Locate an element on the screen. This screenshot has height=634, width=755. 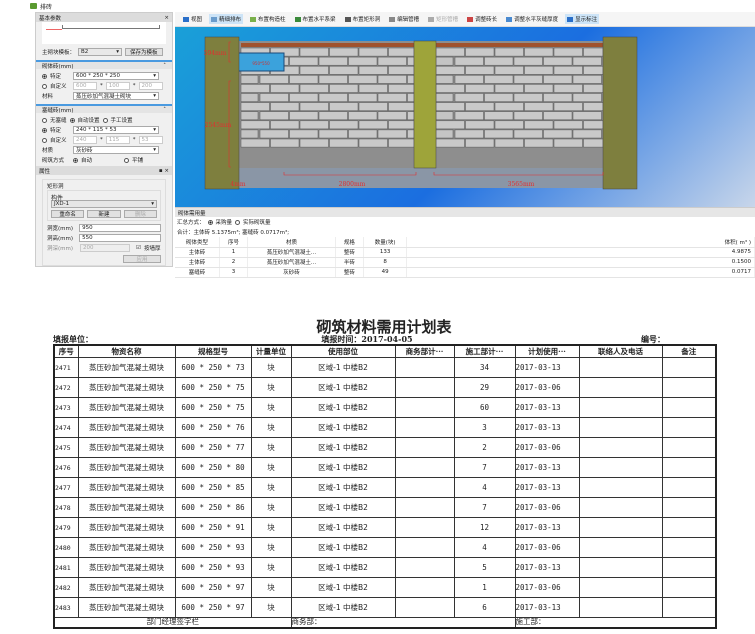
filler-brick is located at coordinates (444, 61).